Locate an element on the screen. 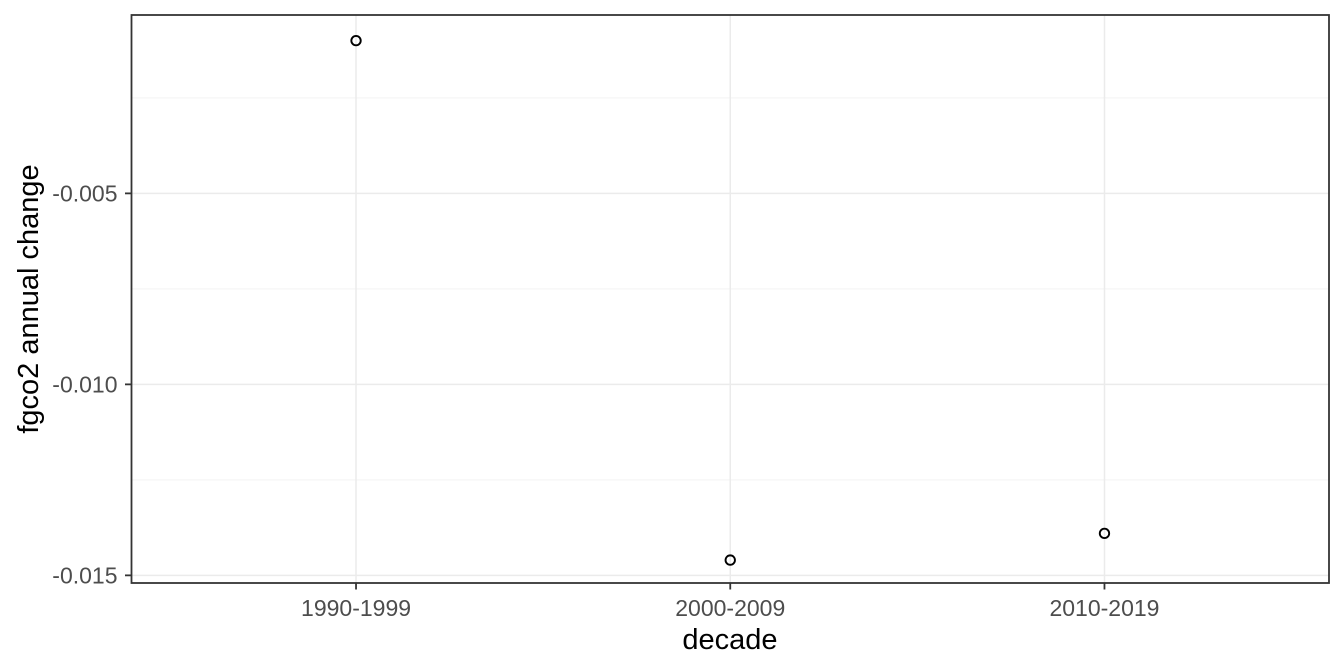 The width and height of the screenshot is (1344, 672). y-tick-label: -0.015 is located at coordinates (84, 575).